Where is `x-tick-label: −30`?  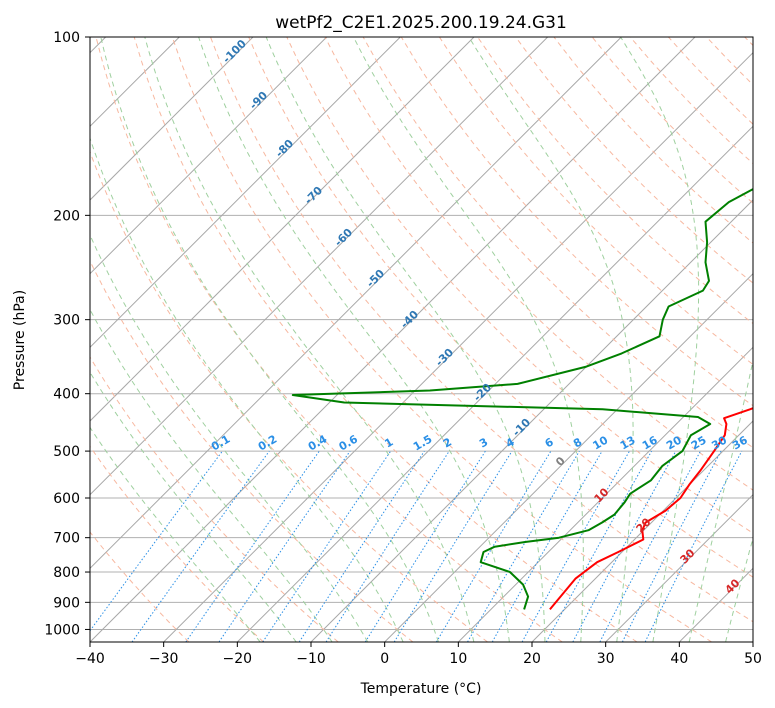 x-tick-label: −30 is located at coordinates (164, 659).